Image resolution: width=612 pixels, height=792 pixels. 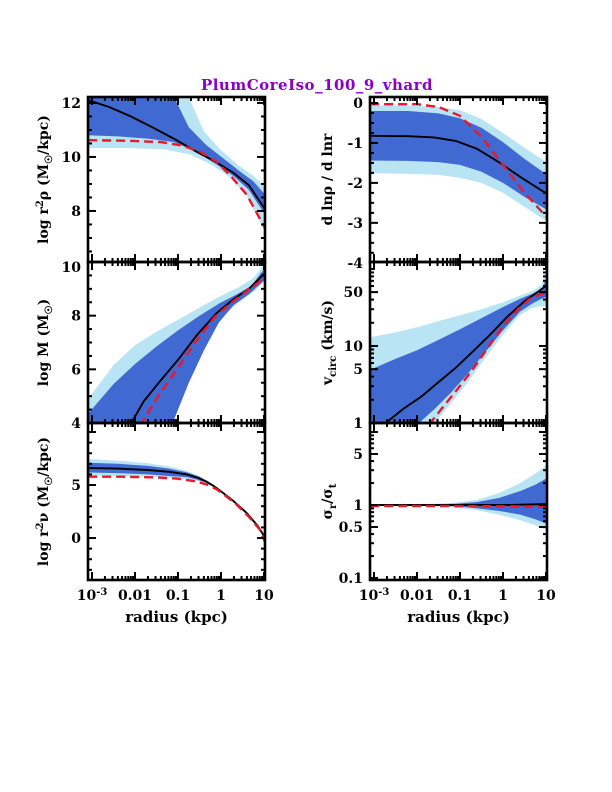 What do you see at coordinates (351, 528) in the screenshot?
I see `svg-text: 0.5` at bounding box center [351, 528].